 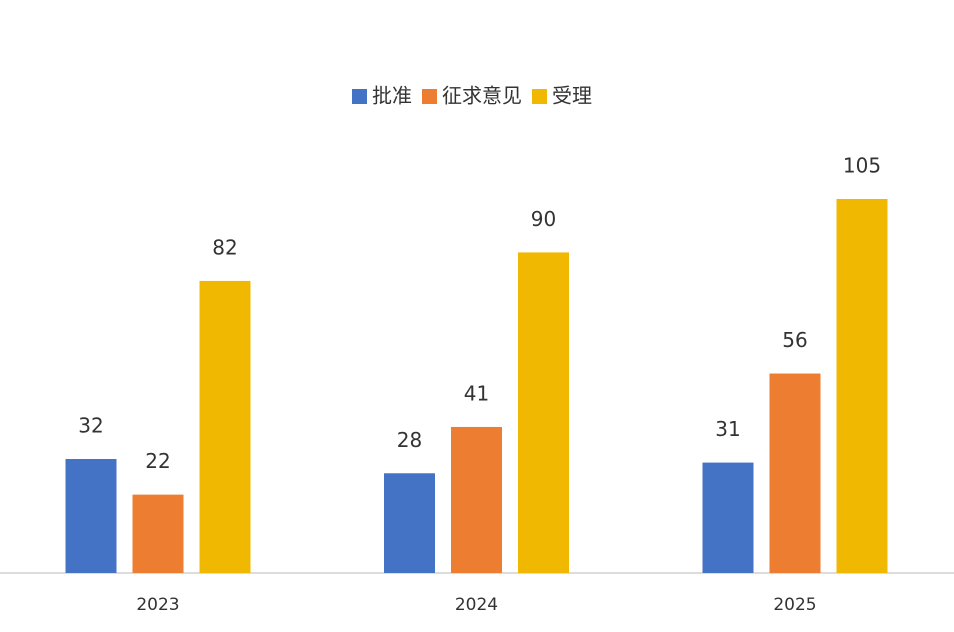 I want to click on data-label: 32, so click(x=90, y=426).